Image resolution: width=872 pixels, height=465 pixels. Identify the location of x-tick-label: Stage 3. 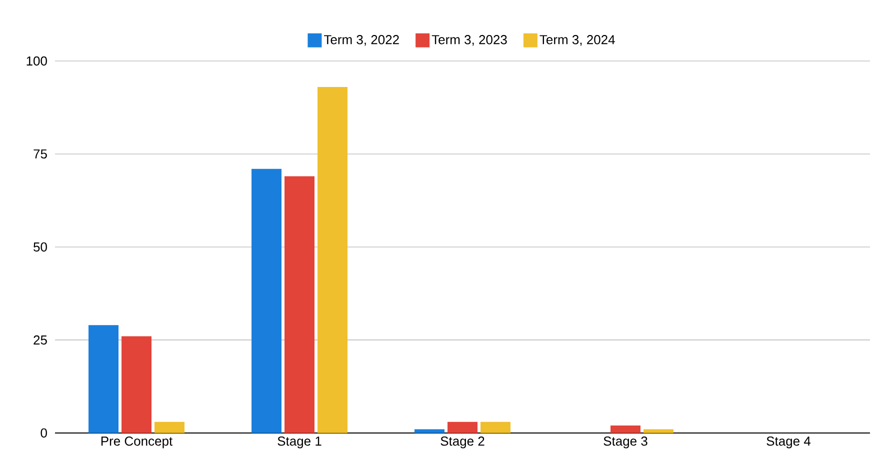
(626, 442).